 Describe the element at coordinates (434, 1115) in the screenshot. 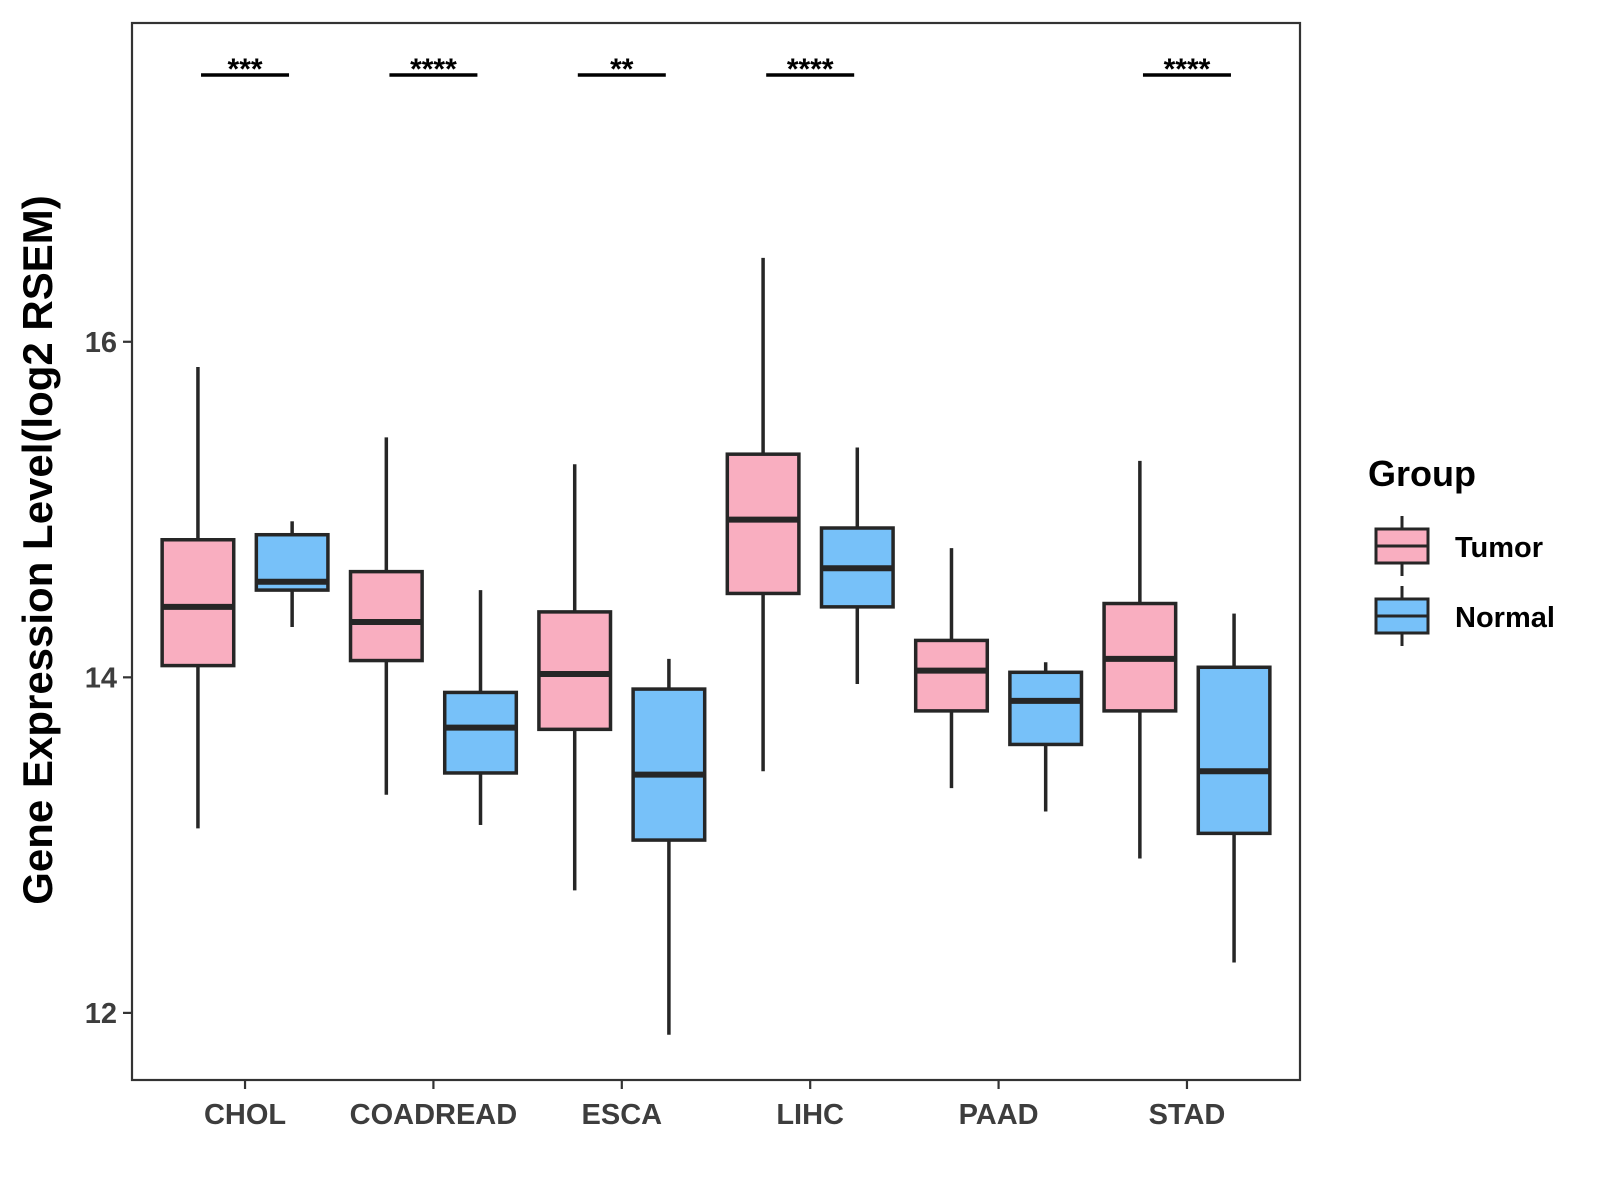

I see `x-tick-label: COADREAD` at that location.